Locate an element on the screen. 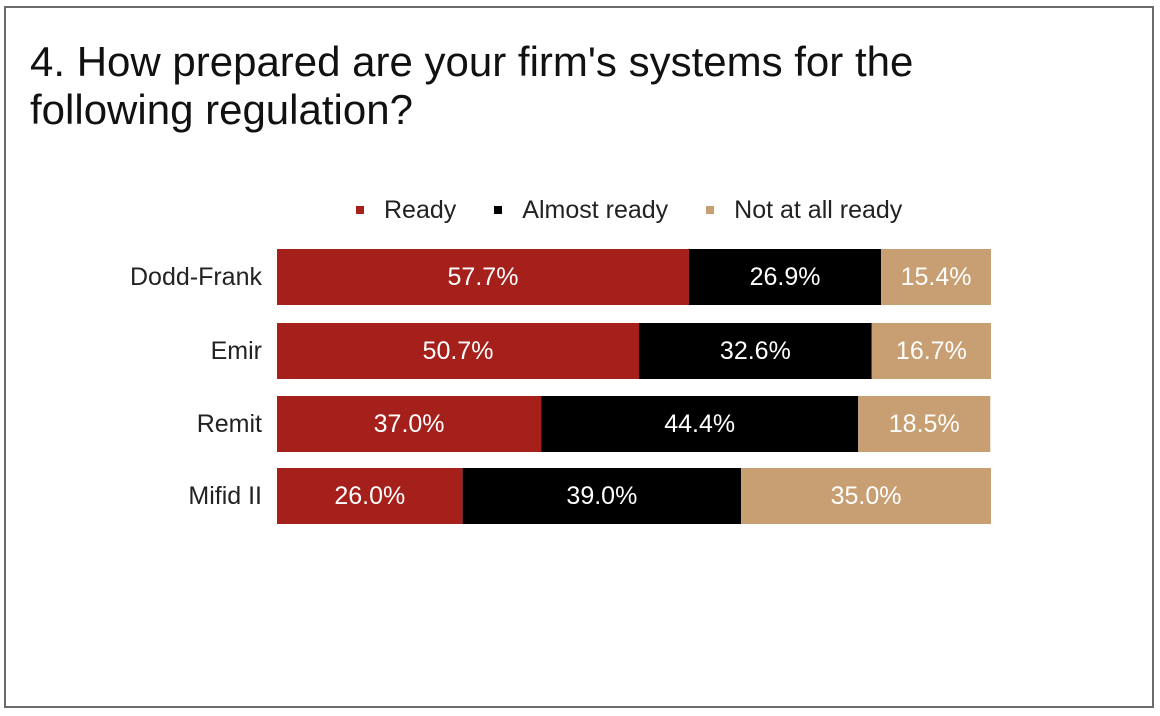 The image size is (1160, 716). legend-label-not-at-all-ready: Not at all ready is located at coordinates (818, 209).